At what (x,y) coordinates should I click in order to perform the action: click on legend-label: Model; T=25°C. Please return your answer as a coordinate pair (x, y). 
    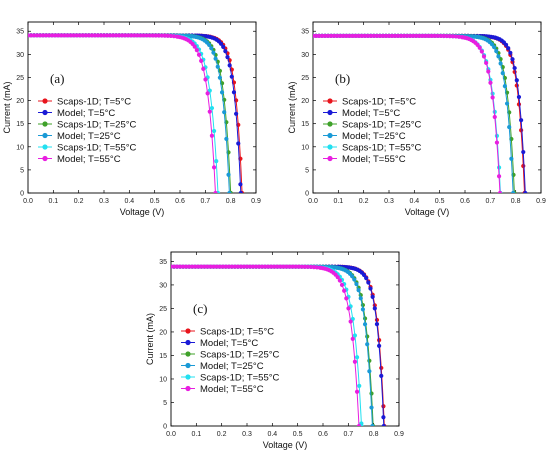
    Looking at the image, I should click on (374, 136).